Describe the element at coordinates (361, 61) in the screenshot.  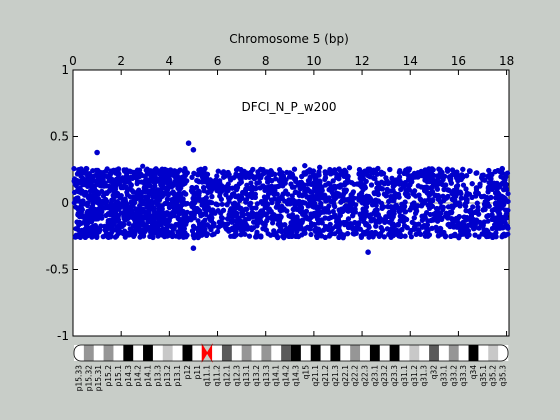
I see `x-tick-label-6: 12` at that location.